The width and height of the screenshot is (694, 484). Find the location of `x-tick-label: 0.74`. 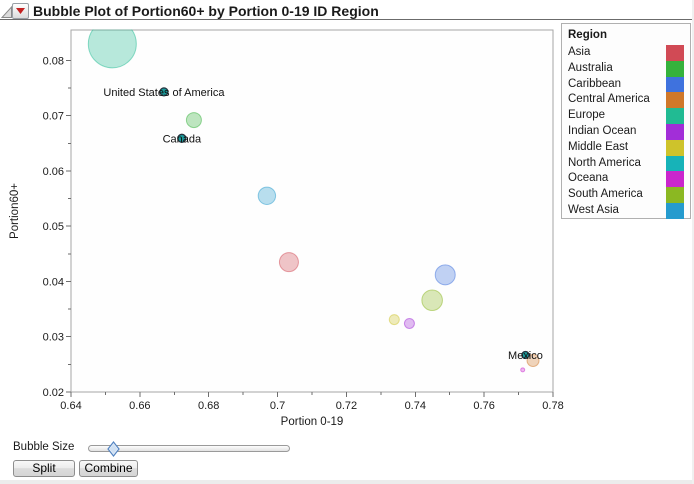

x-tick-label: 0.74 is located at coordinates (415, 406).